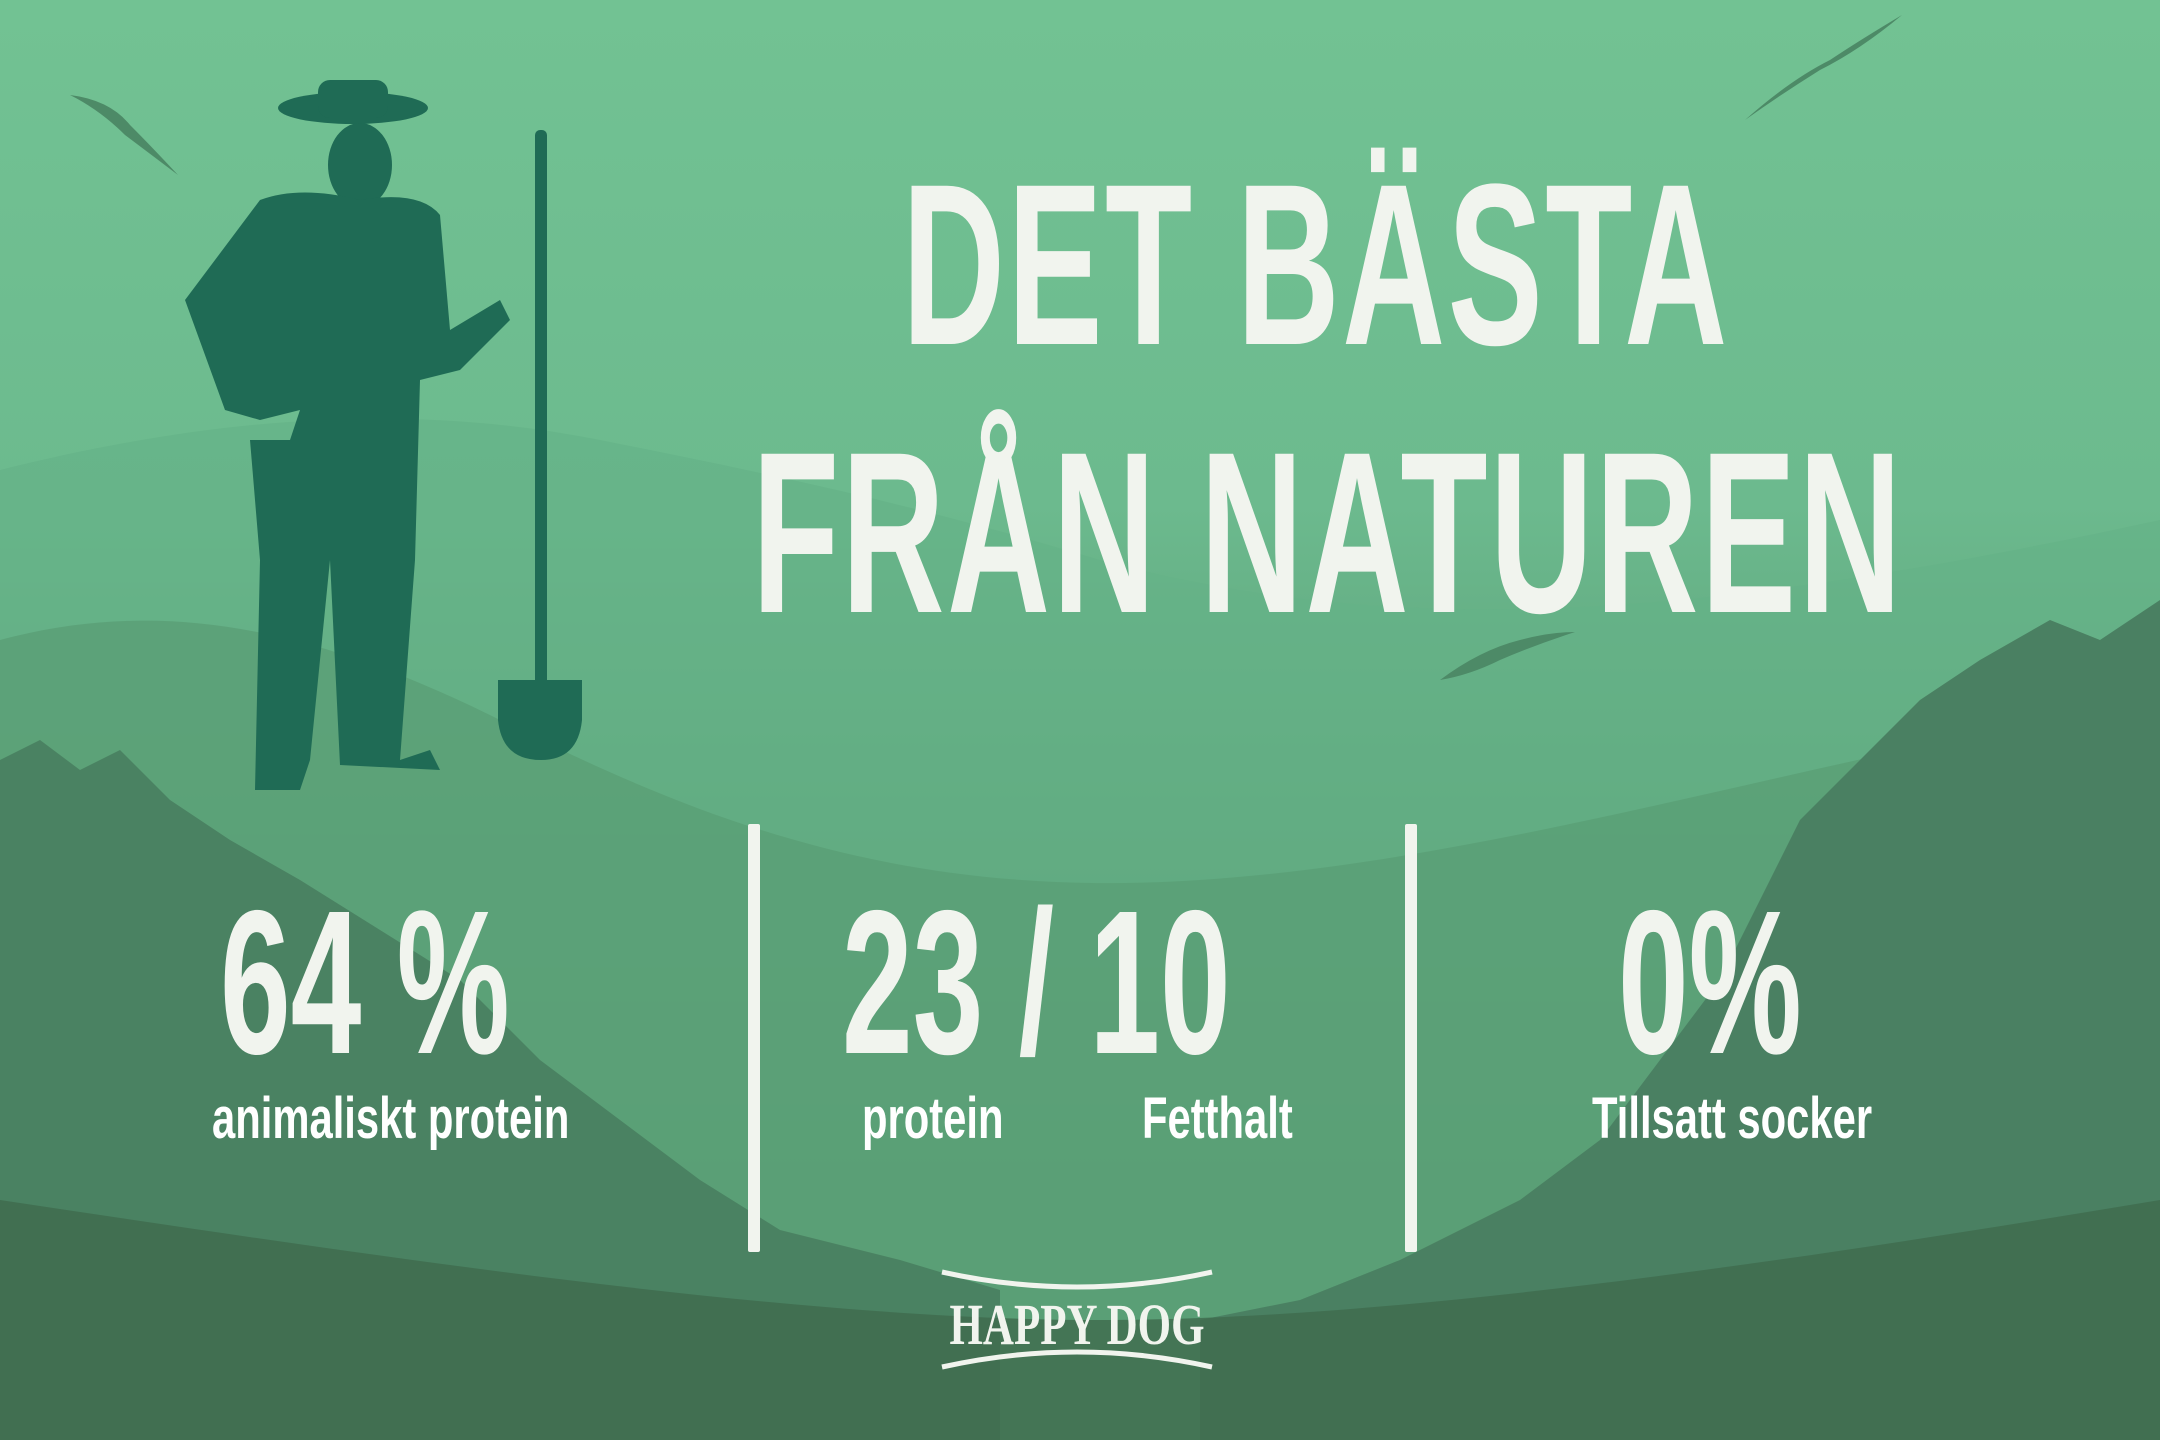  What do you see at coordinates (1732, 1118) in the screenshot?
I see `stat-sugar-label: Tillsatt socker` at bounding box center [1732, 1118].